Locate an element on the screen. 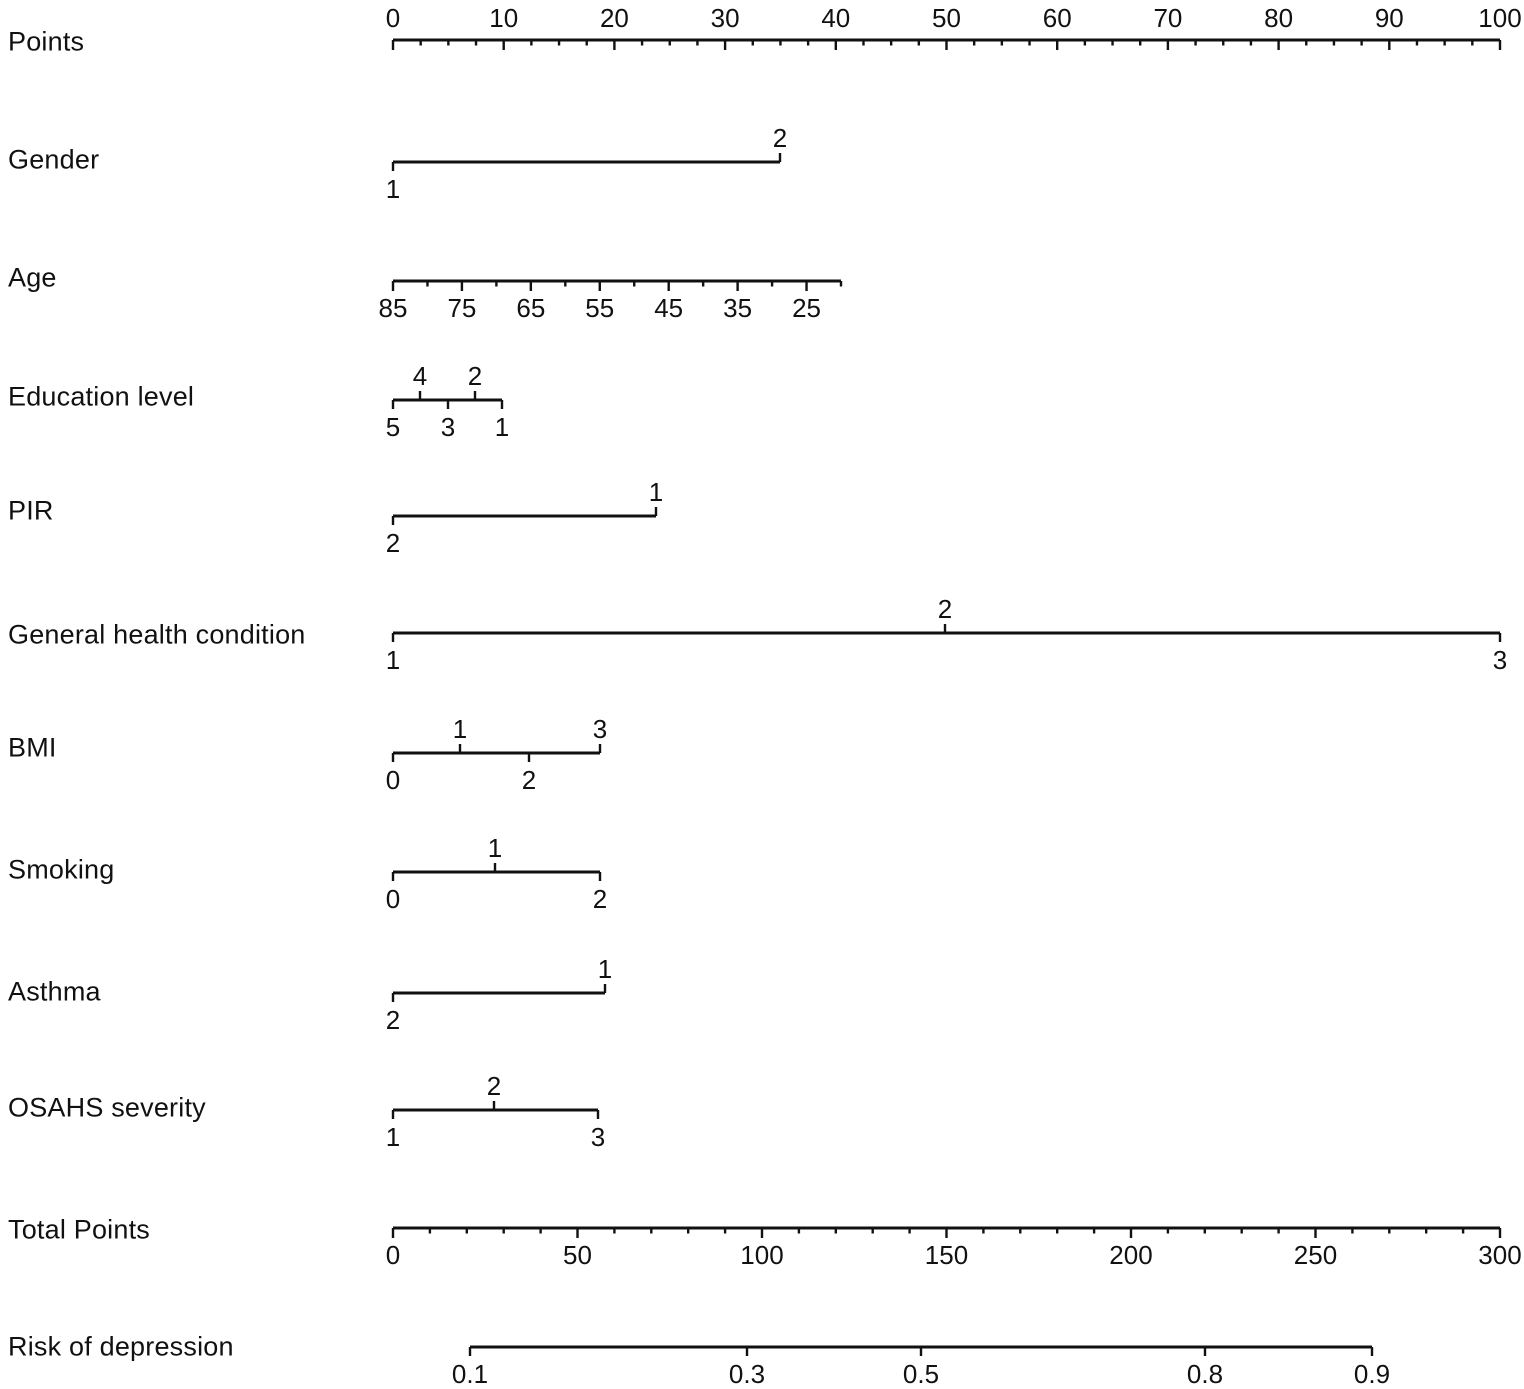 The image size is (1524, 1389). row-label-points: Points is located at coordinates (46, 41).